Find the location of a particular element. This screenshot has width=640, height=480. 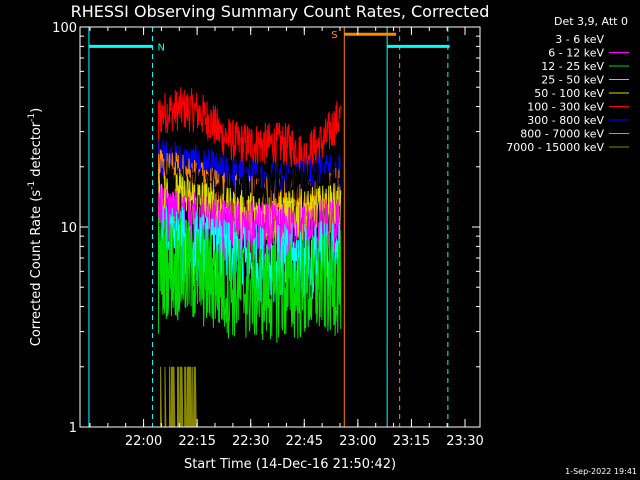

legend-entry-label: 50 - 100 keV is located at coordinates (569, 93).